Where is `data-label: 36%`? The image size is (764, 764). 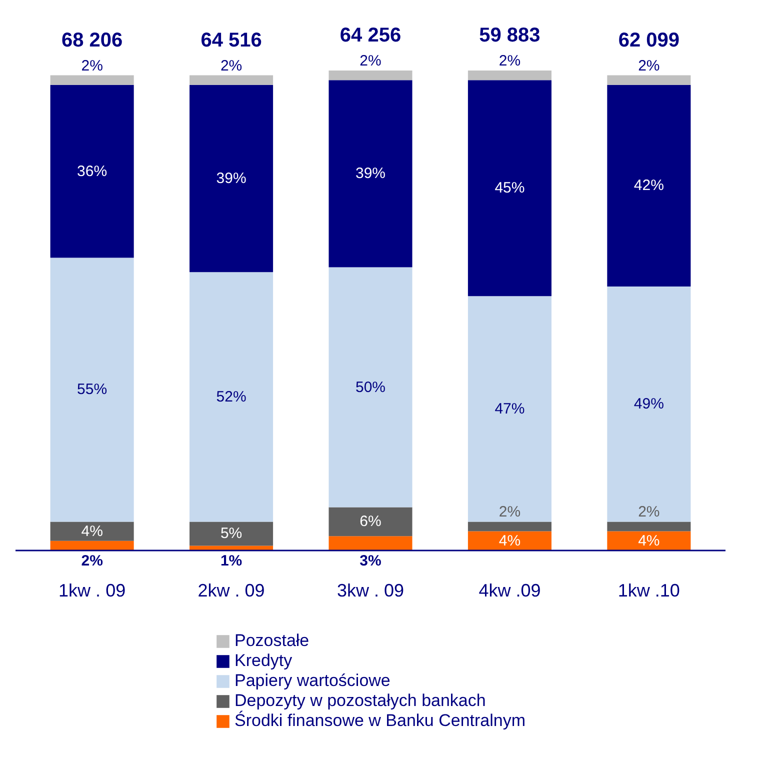 data-label: 36% is located at coordinates (92, 171).